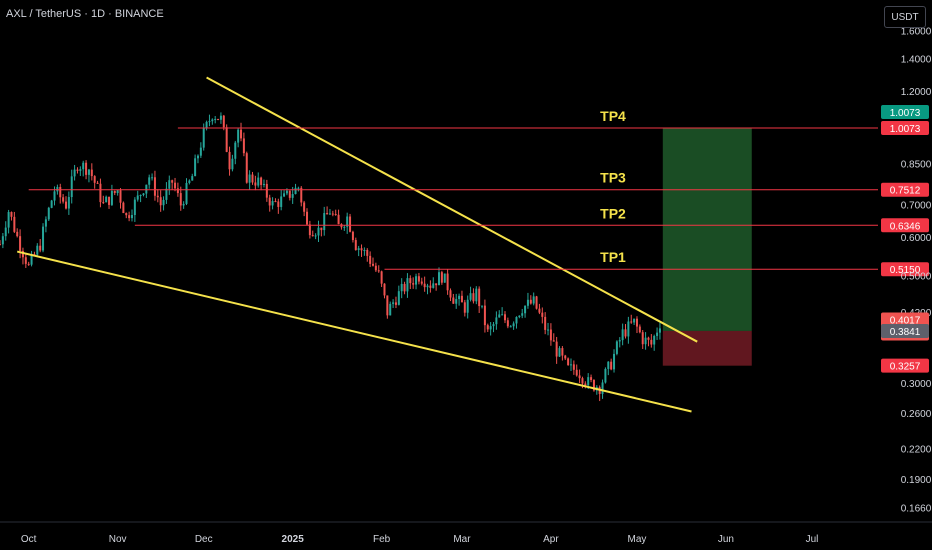  Describe the element at coordinates (905, 321) in the screenshot. I see `last-price: 0.4017` at that location.